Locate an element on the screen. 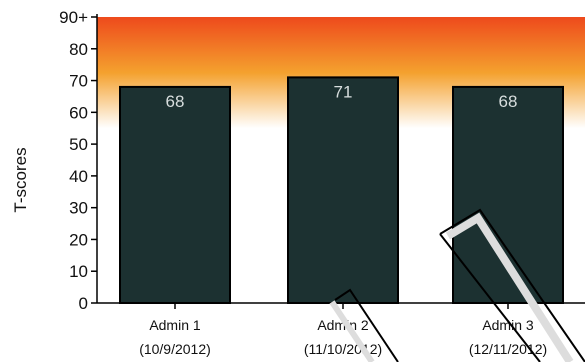 The image size is (585, 362). y-axis-title: T-scores is located at coordinates (20, 179).